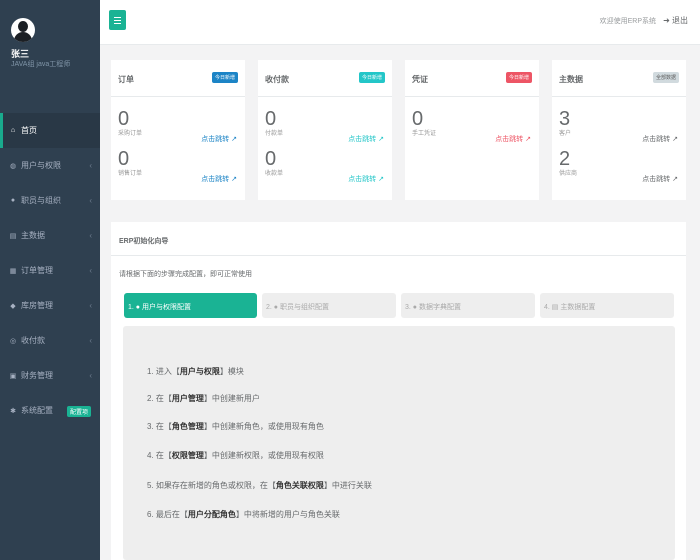  Describe the element at coordinates (195, 371) in the screenshot. I see `instruction-line: 1. 进入【用户与权限】模块` at that location.